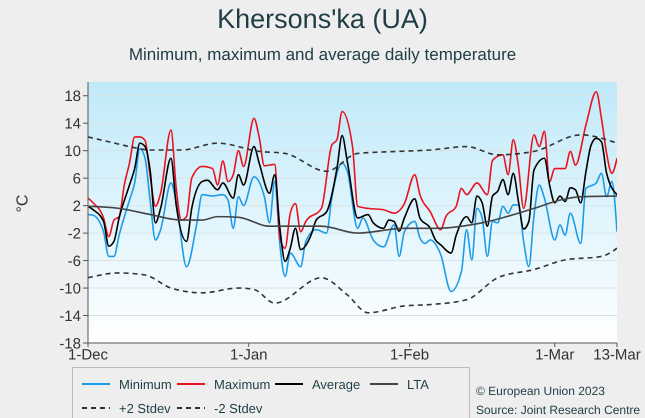 This screenshot has height=418, width=645. What do you see at coordinates (70, 316) in the screenshot?
I see `y-tick-label: -14` at bounding box center [70, 316].